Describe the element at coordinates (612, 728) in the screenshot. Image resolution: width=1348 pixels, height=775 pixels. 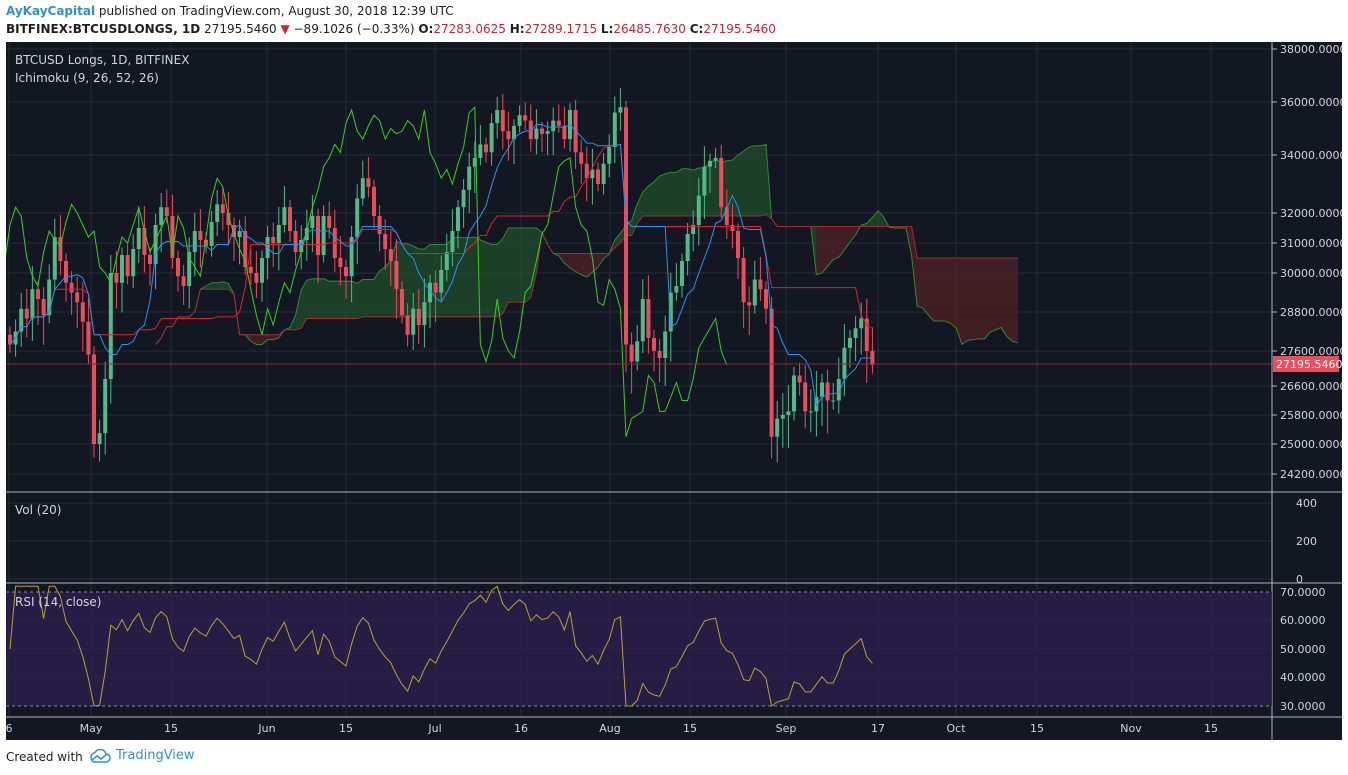
I see `time-axis: 6 May 15 Jun 15 Jul 16 Aug 15 Sep 17 Oct 15 Nov 15` at that location.